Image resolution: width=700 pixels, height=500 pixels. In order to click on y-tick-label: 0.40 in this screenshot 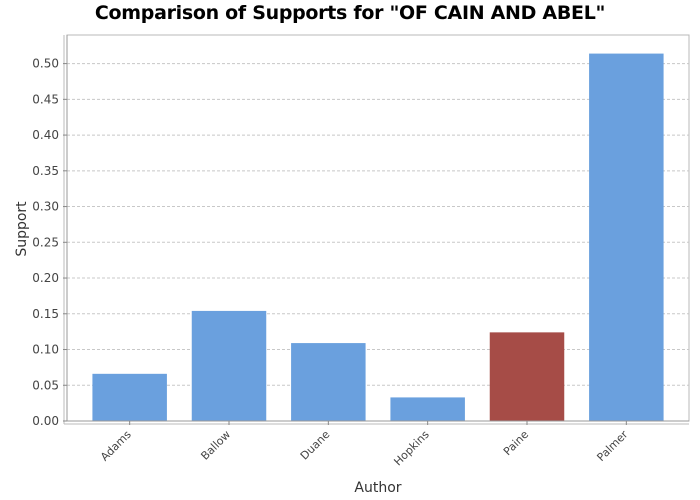, I will do `click(45, 135)`.